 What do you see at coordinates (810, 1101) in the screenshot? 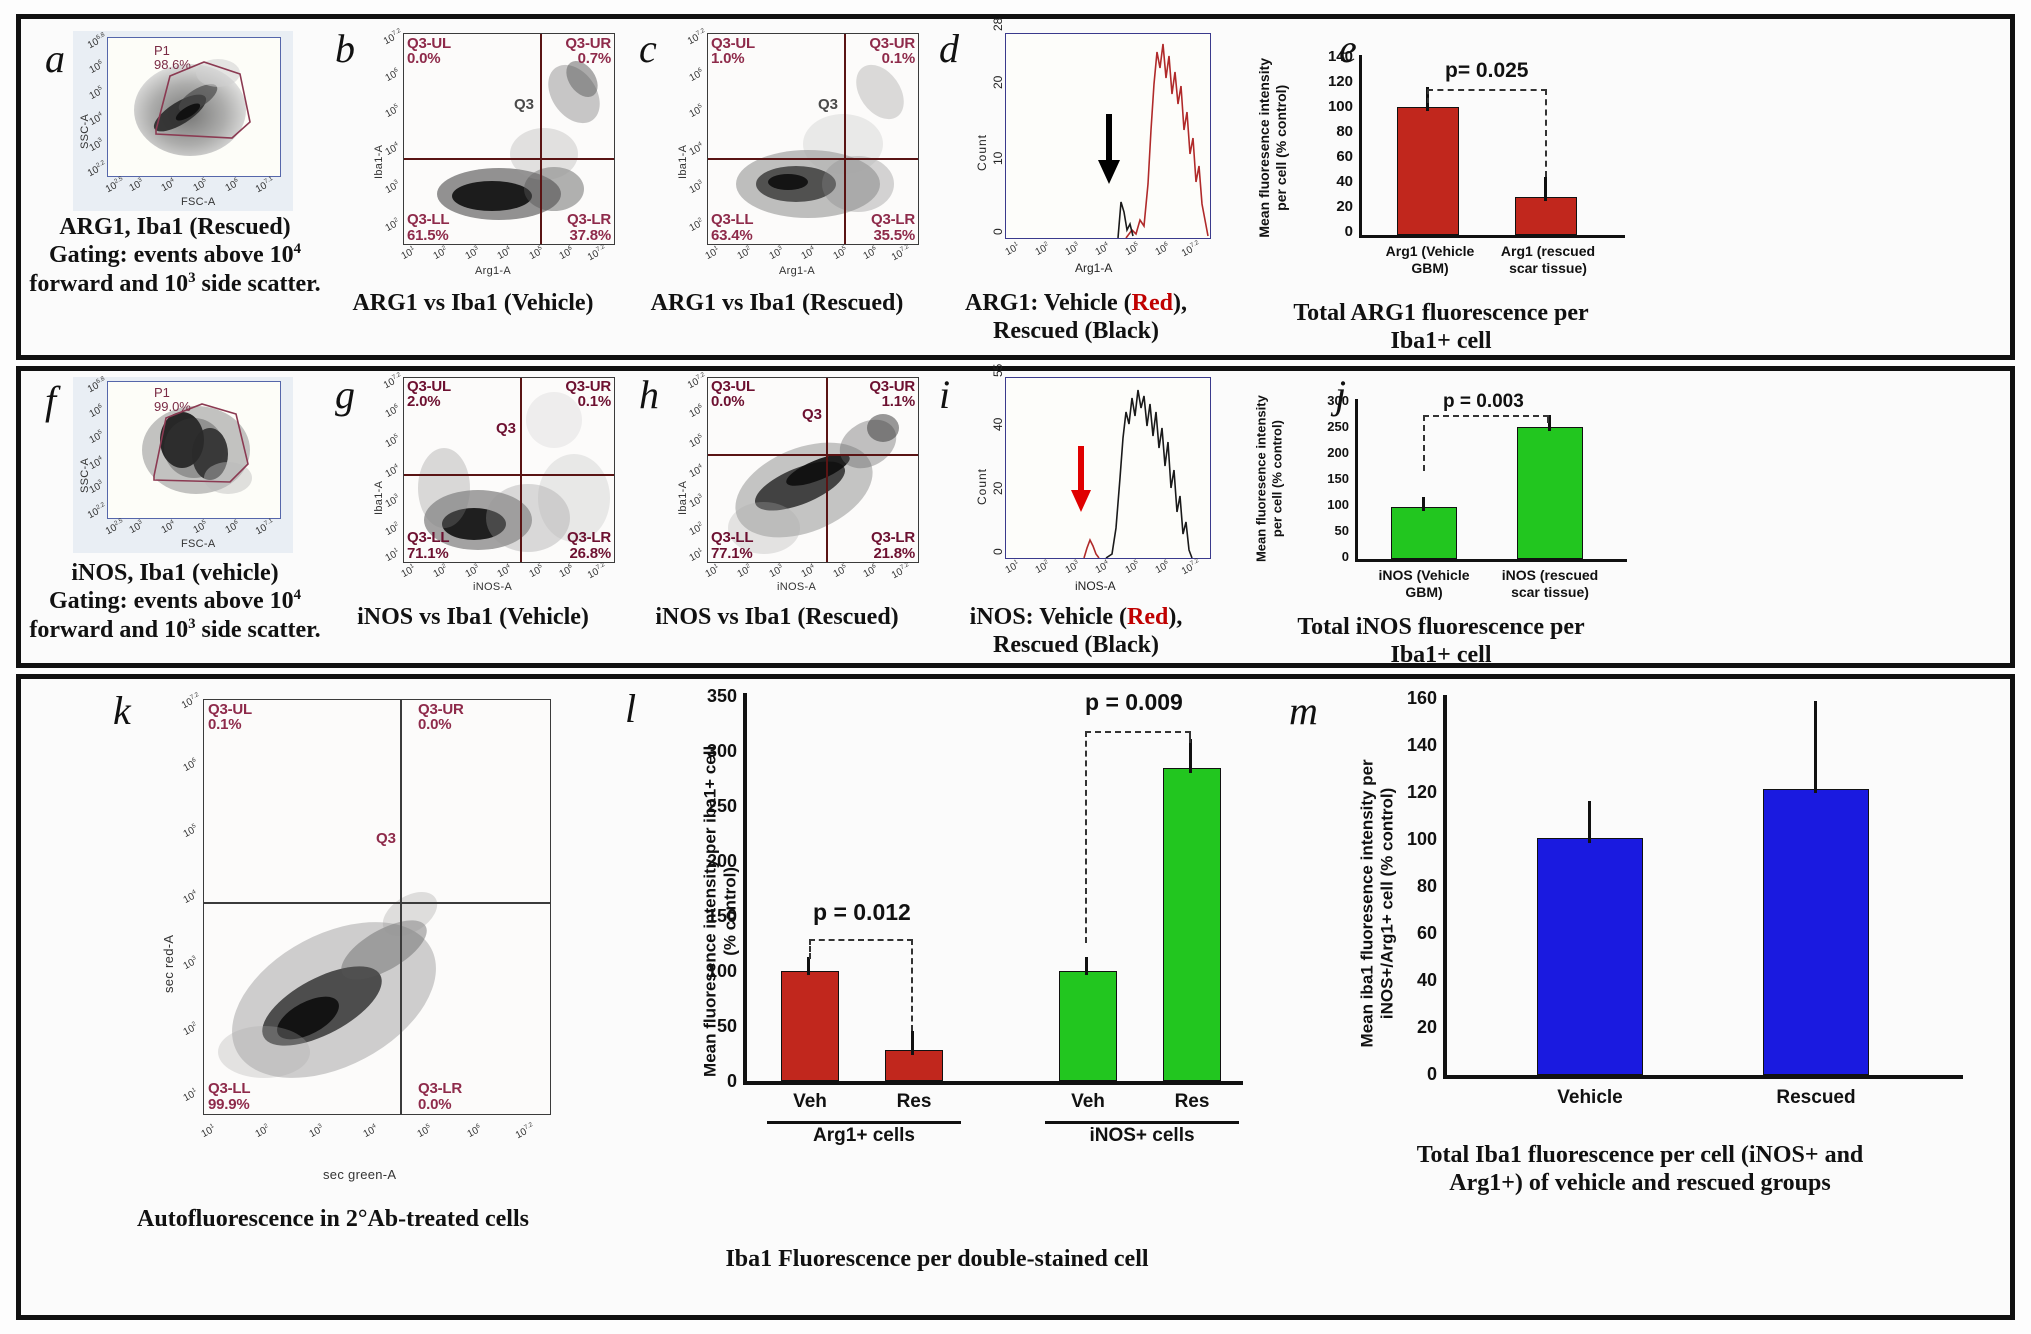
I see `panel-l-xtick-1: Veh` at bounding box center [810, 1101].